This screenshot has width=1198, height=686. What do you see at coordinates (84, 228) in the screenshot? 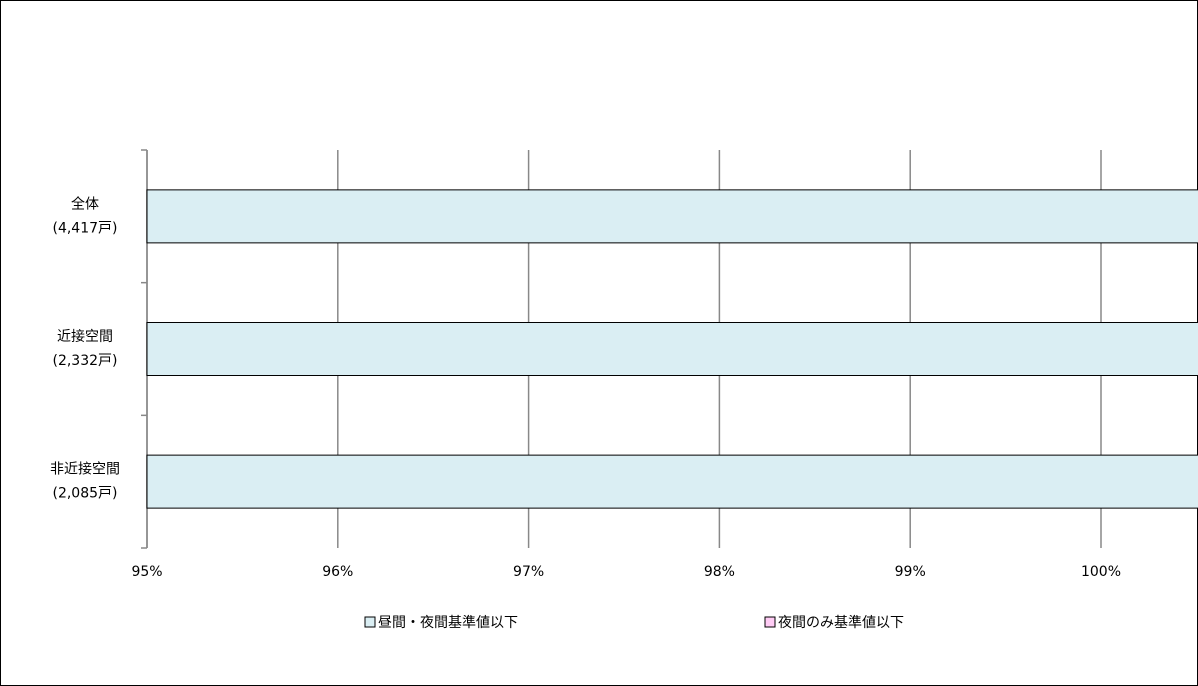
I see `category-total: (4,417戸)` at bounding box center [84, 228].